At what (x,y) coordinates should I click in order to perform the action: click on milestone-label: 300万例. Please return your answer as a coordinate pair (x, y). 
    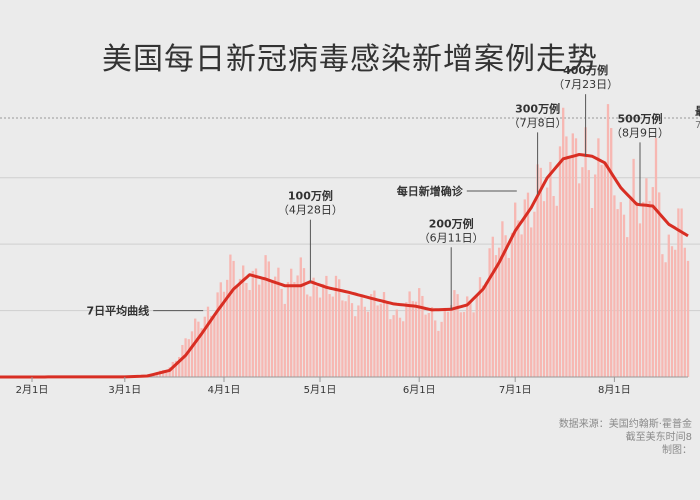
    Looking at the image, I should click on (537, 108).